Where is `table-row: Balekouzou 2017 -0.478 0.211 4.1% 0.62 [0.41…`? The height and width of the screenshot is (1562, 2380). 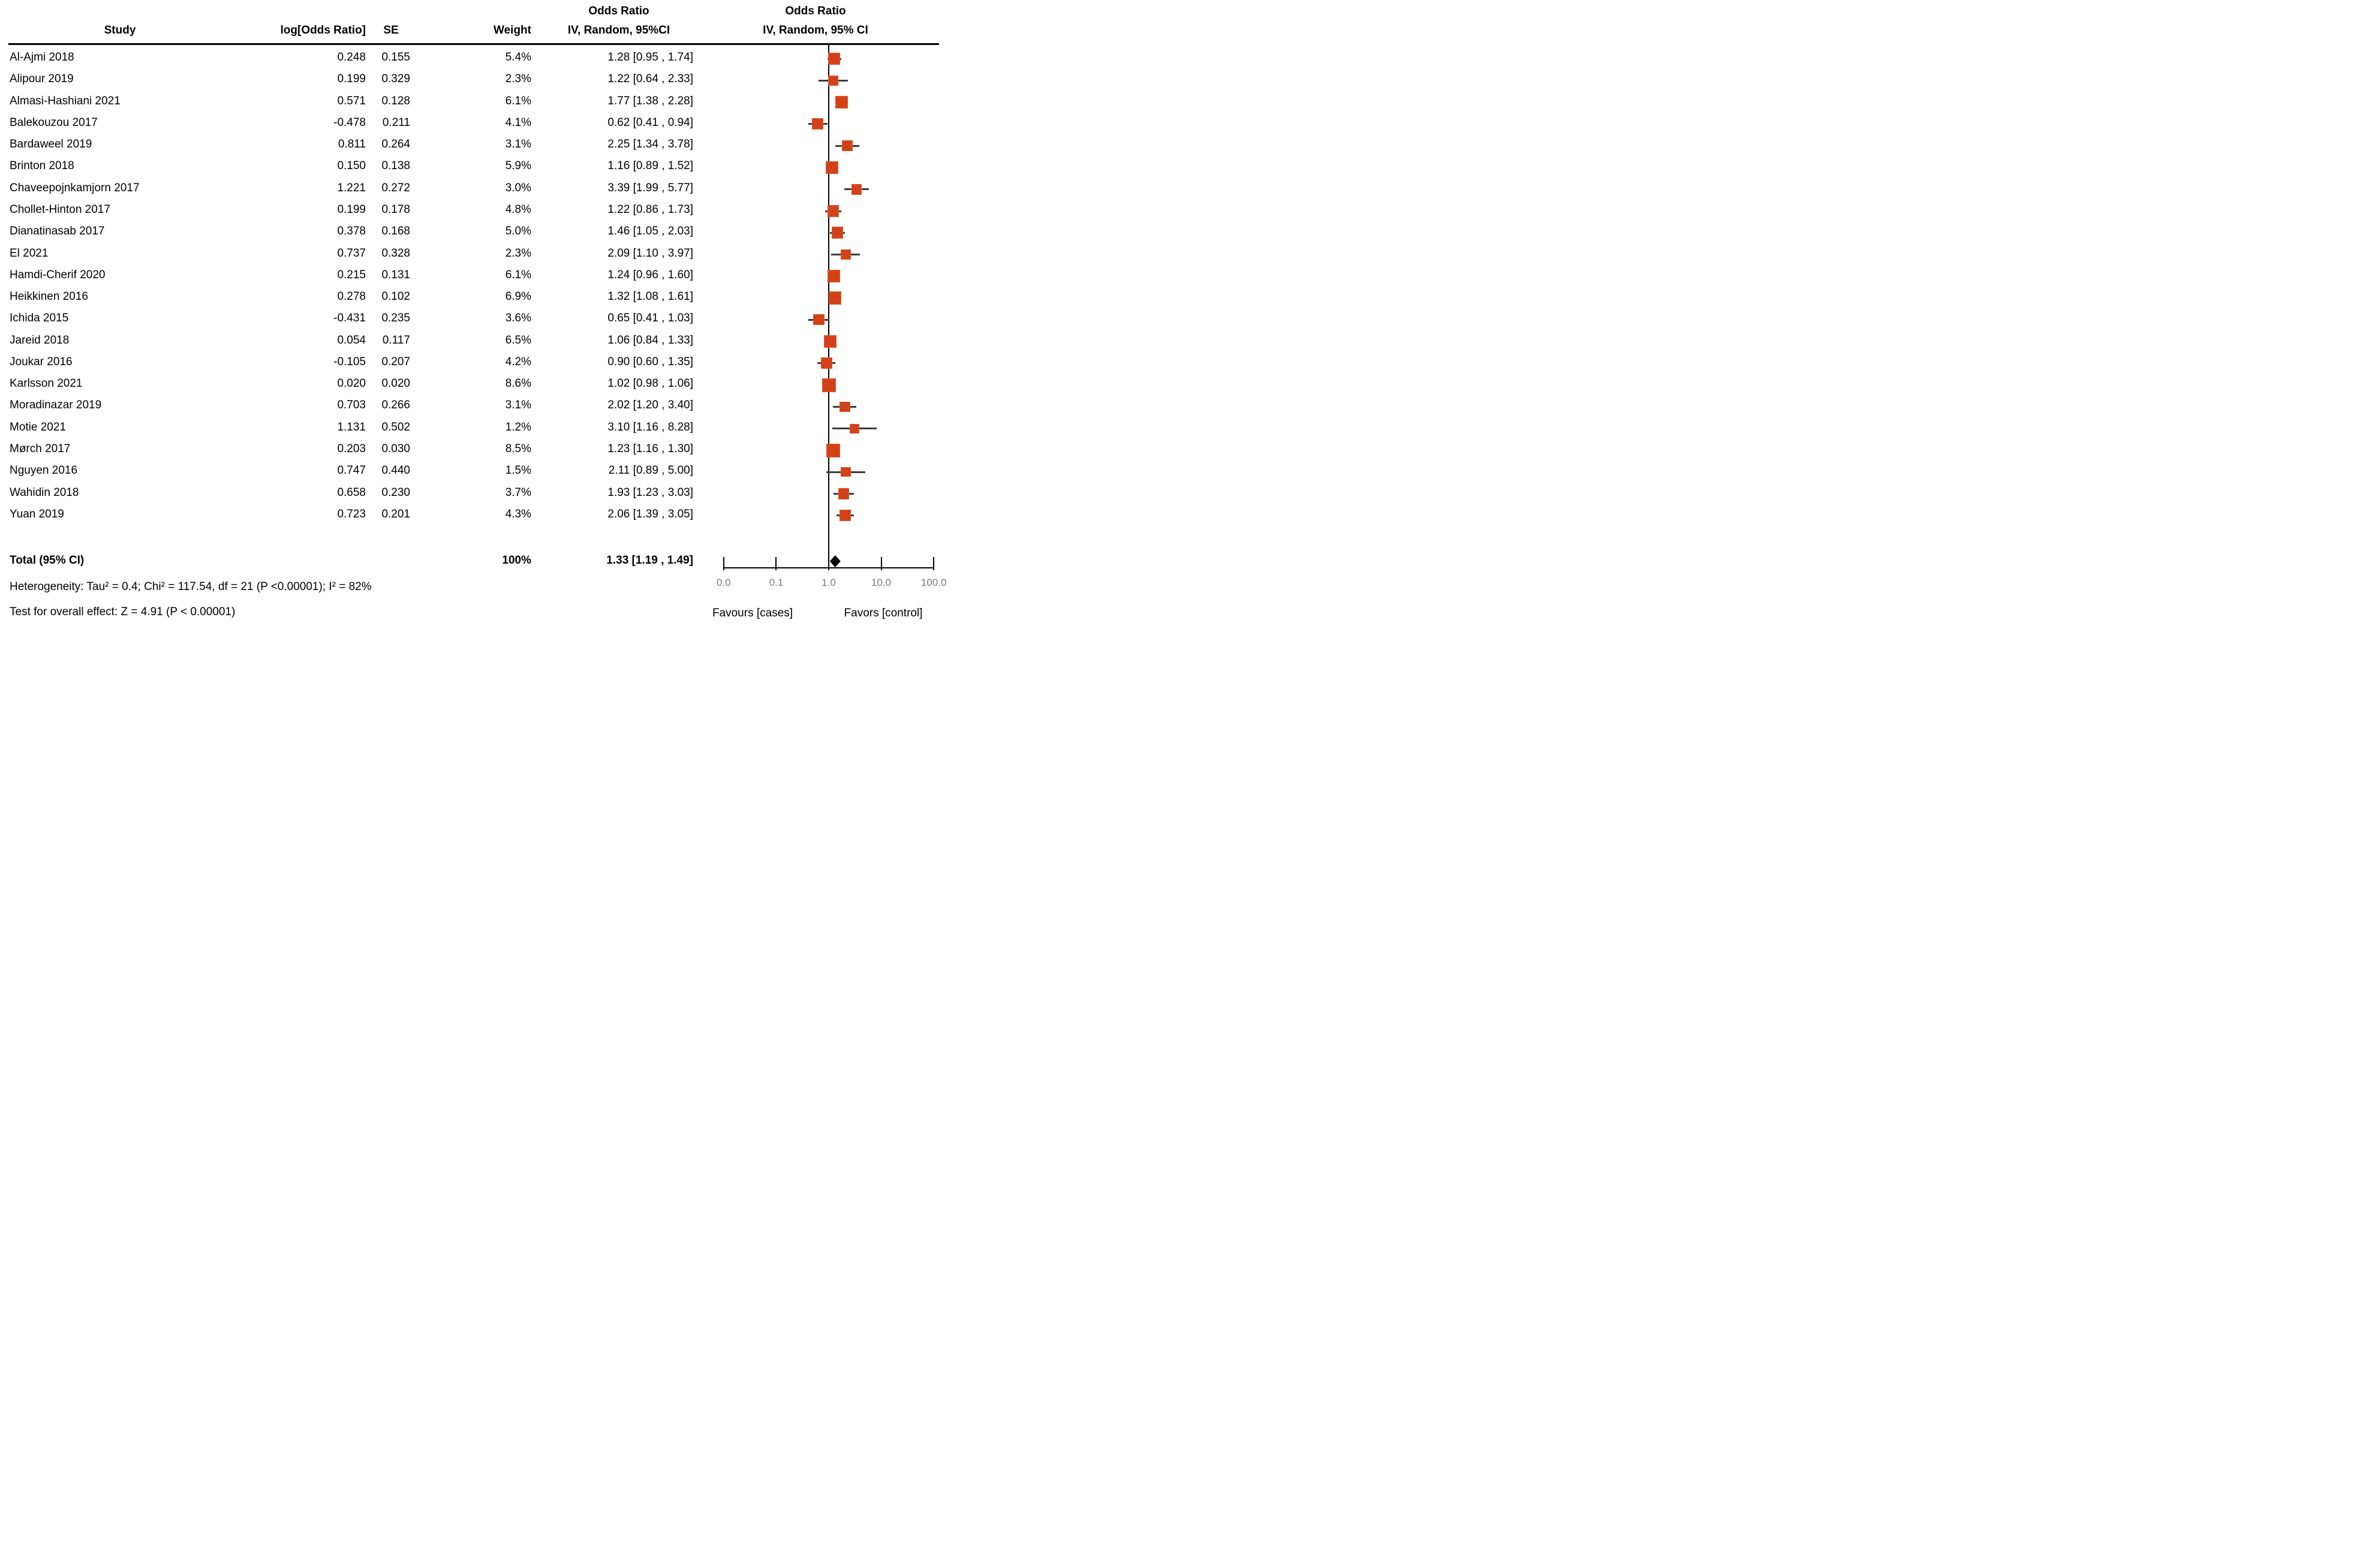
table-row: Balekouzou 2017 -0.478 0.211 4.1% 0.62 [0.41… is located at coordinates (476, 124).